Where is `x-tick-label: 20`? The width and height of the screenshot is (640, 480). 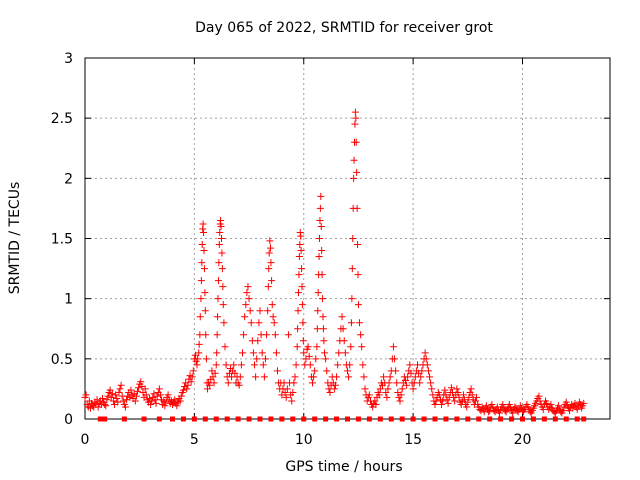 x-tick-label: 20 is located at coordinates (523, 440).